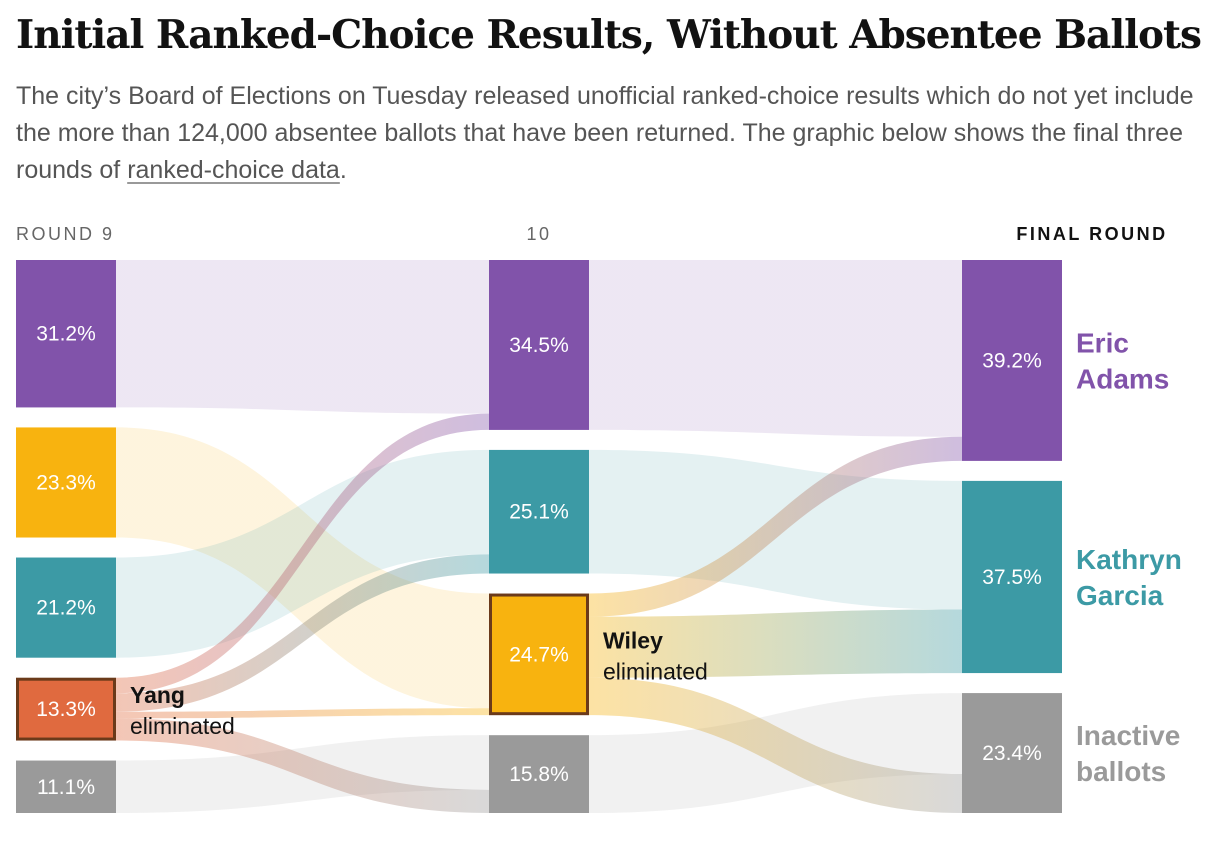 The width and height of the screenshot is (1222, 842). I want to click on candidate-label-garcia: Kathryn Garcia, so click(1129, 577).